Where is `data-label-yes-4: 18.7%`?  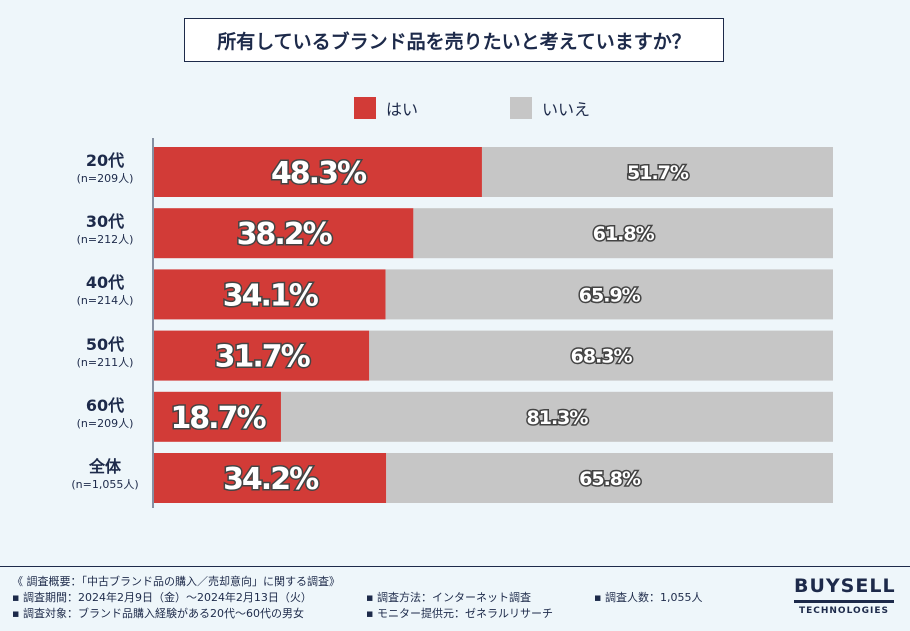 data-label-yes-4: 18.7% is located at coordinates (218, 418).